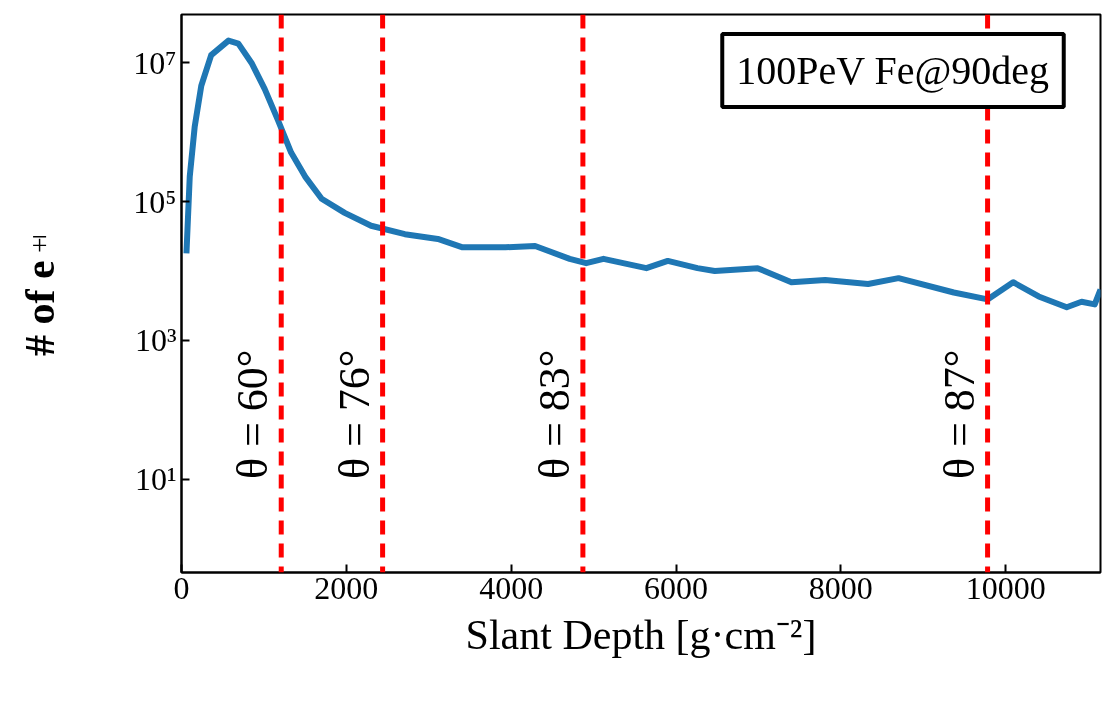 The width and height of the screenshot is (1112, 701). Describe the element at coordinates (959, 414) in the screenshot. I see `annotation: θ = 87°` at that location.